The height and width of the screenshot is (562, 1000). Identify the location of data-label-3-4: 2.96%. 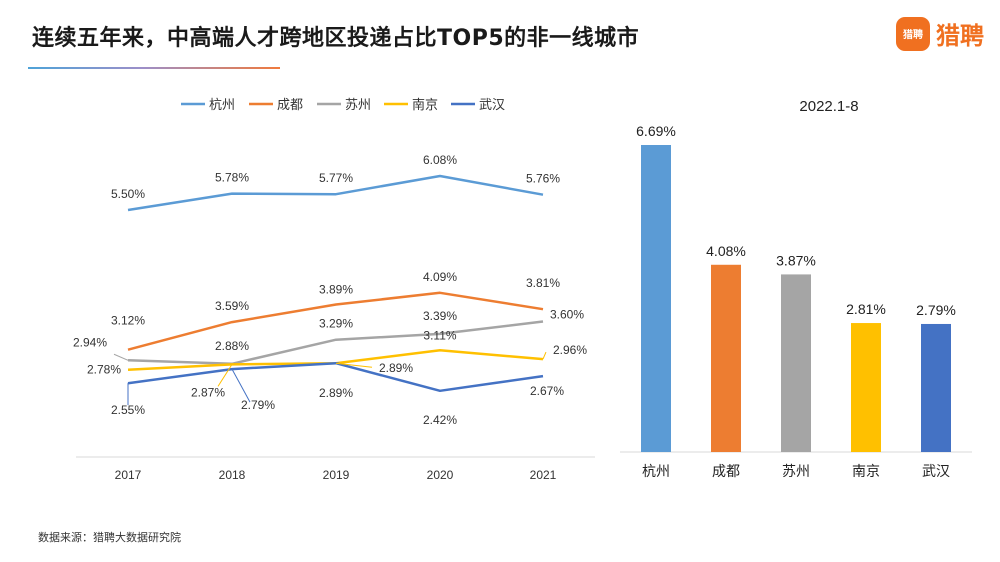
(570, 350).